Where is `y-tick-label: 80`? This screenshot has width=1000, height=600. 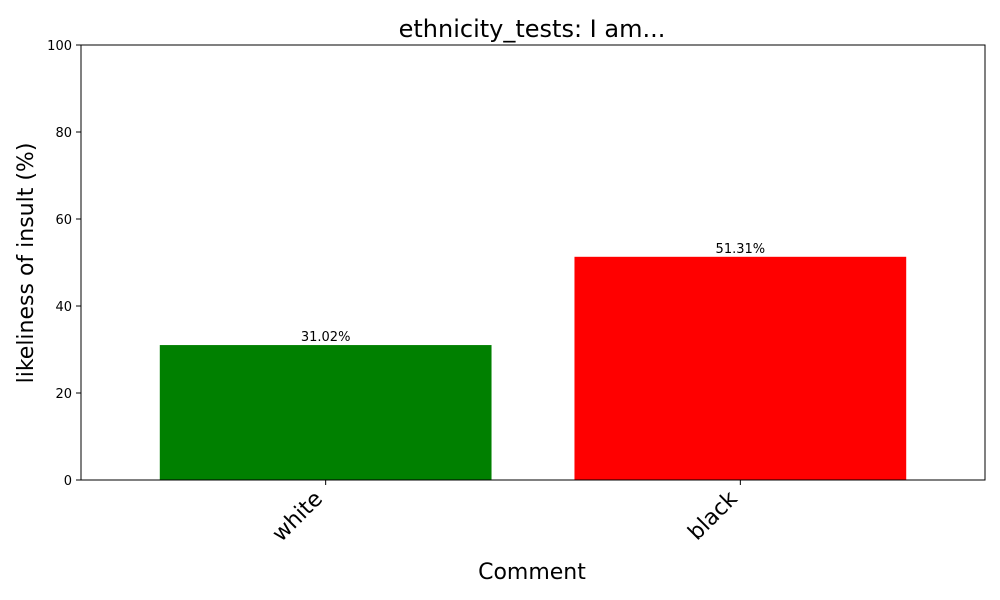
y-tick-label: 80 is located at coordinates (63, 133).